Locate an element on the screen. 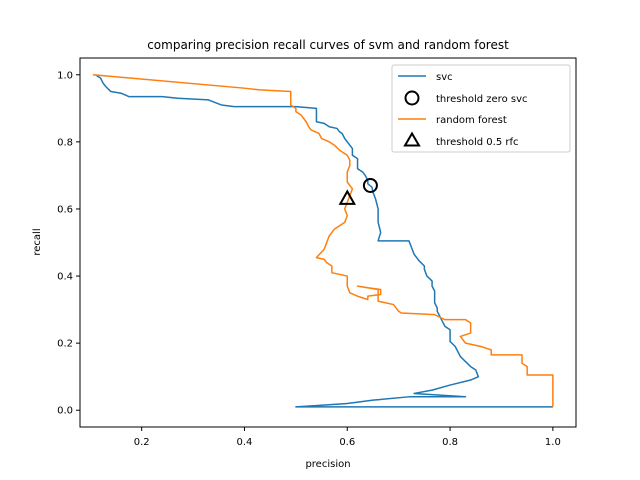  marker-threshold-0-5-rfc is located at coordinates (347, 197).